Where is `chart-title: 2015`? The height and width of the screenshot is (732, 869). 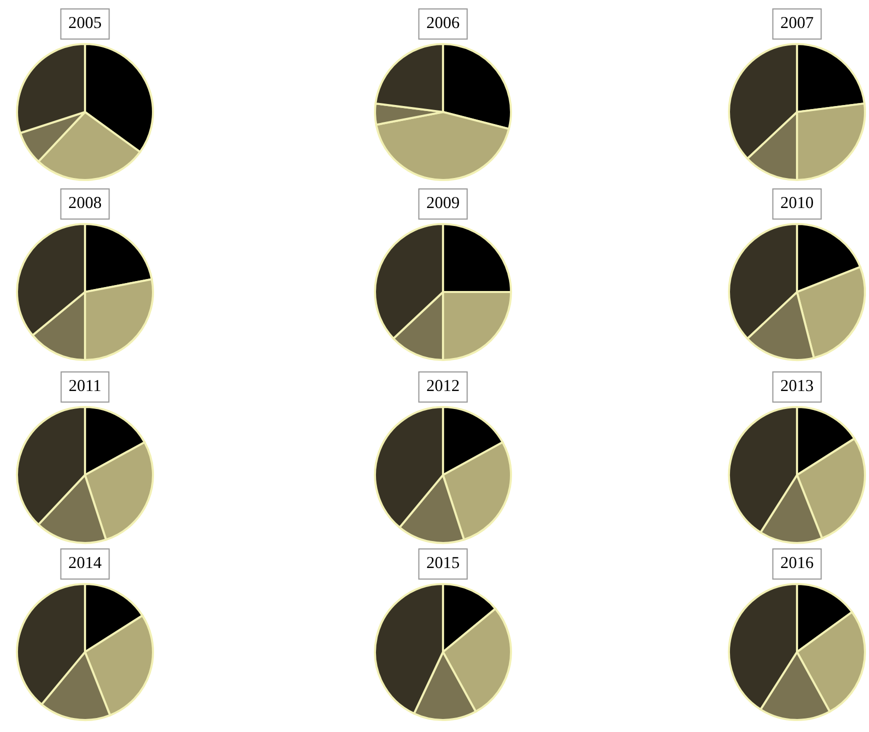 chart-title: 2015 is located at coordinates (443, 562).